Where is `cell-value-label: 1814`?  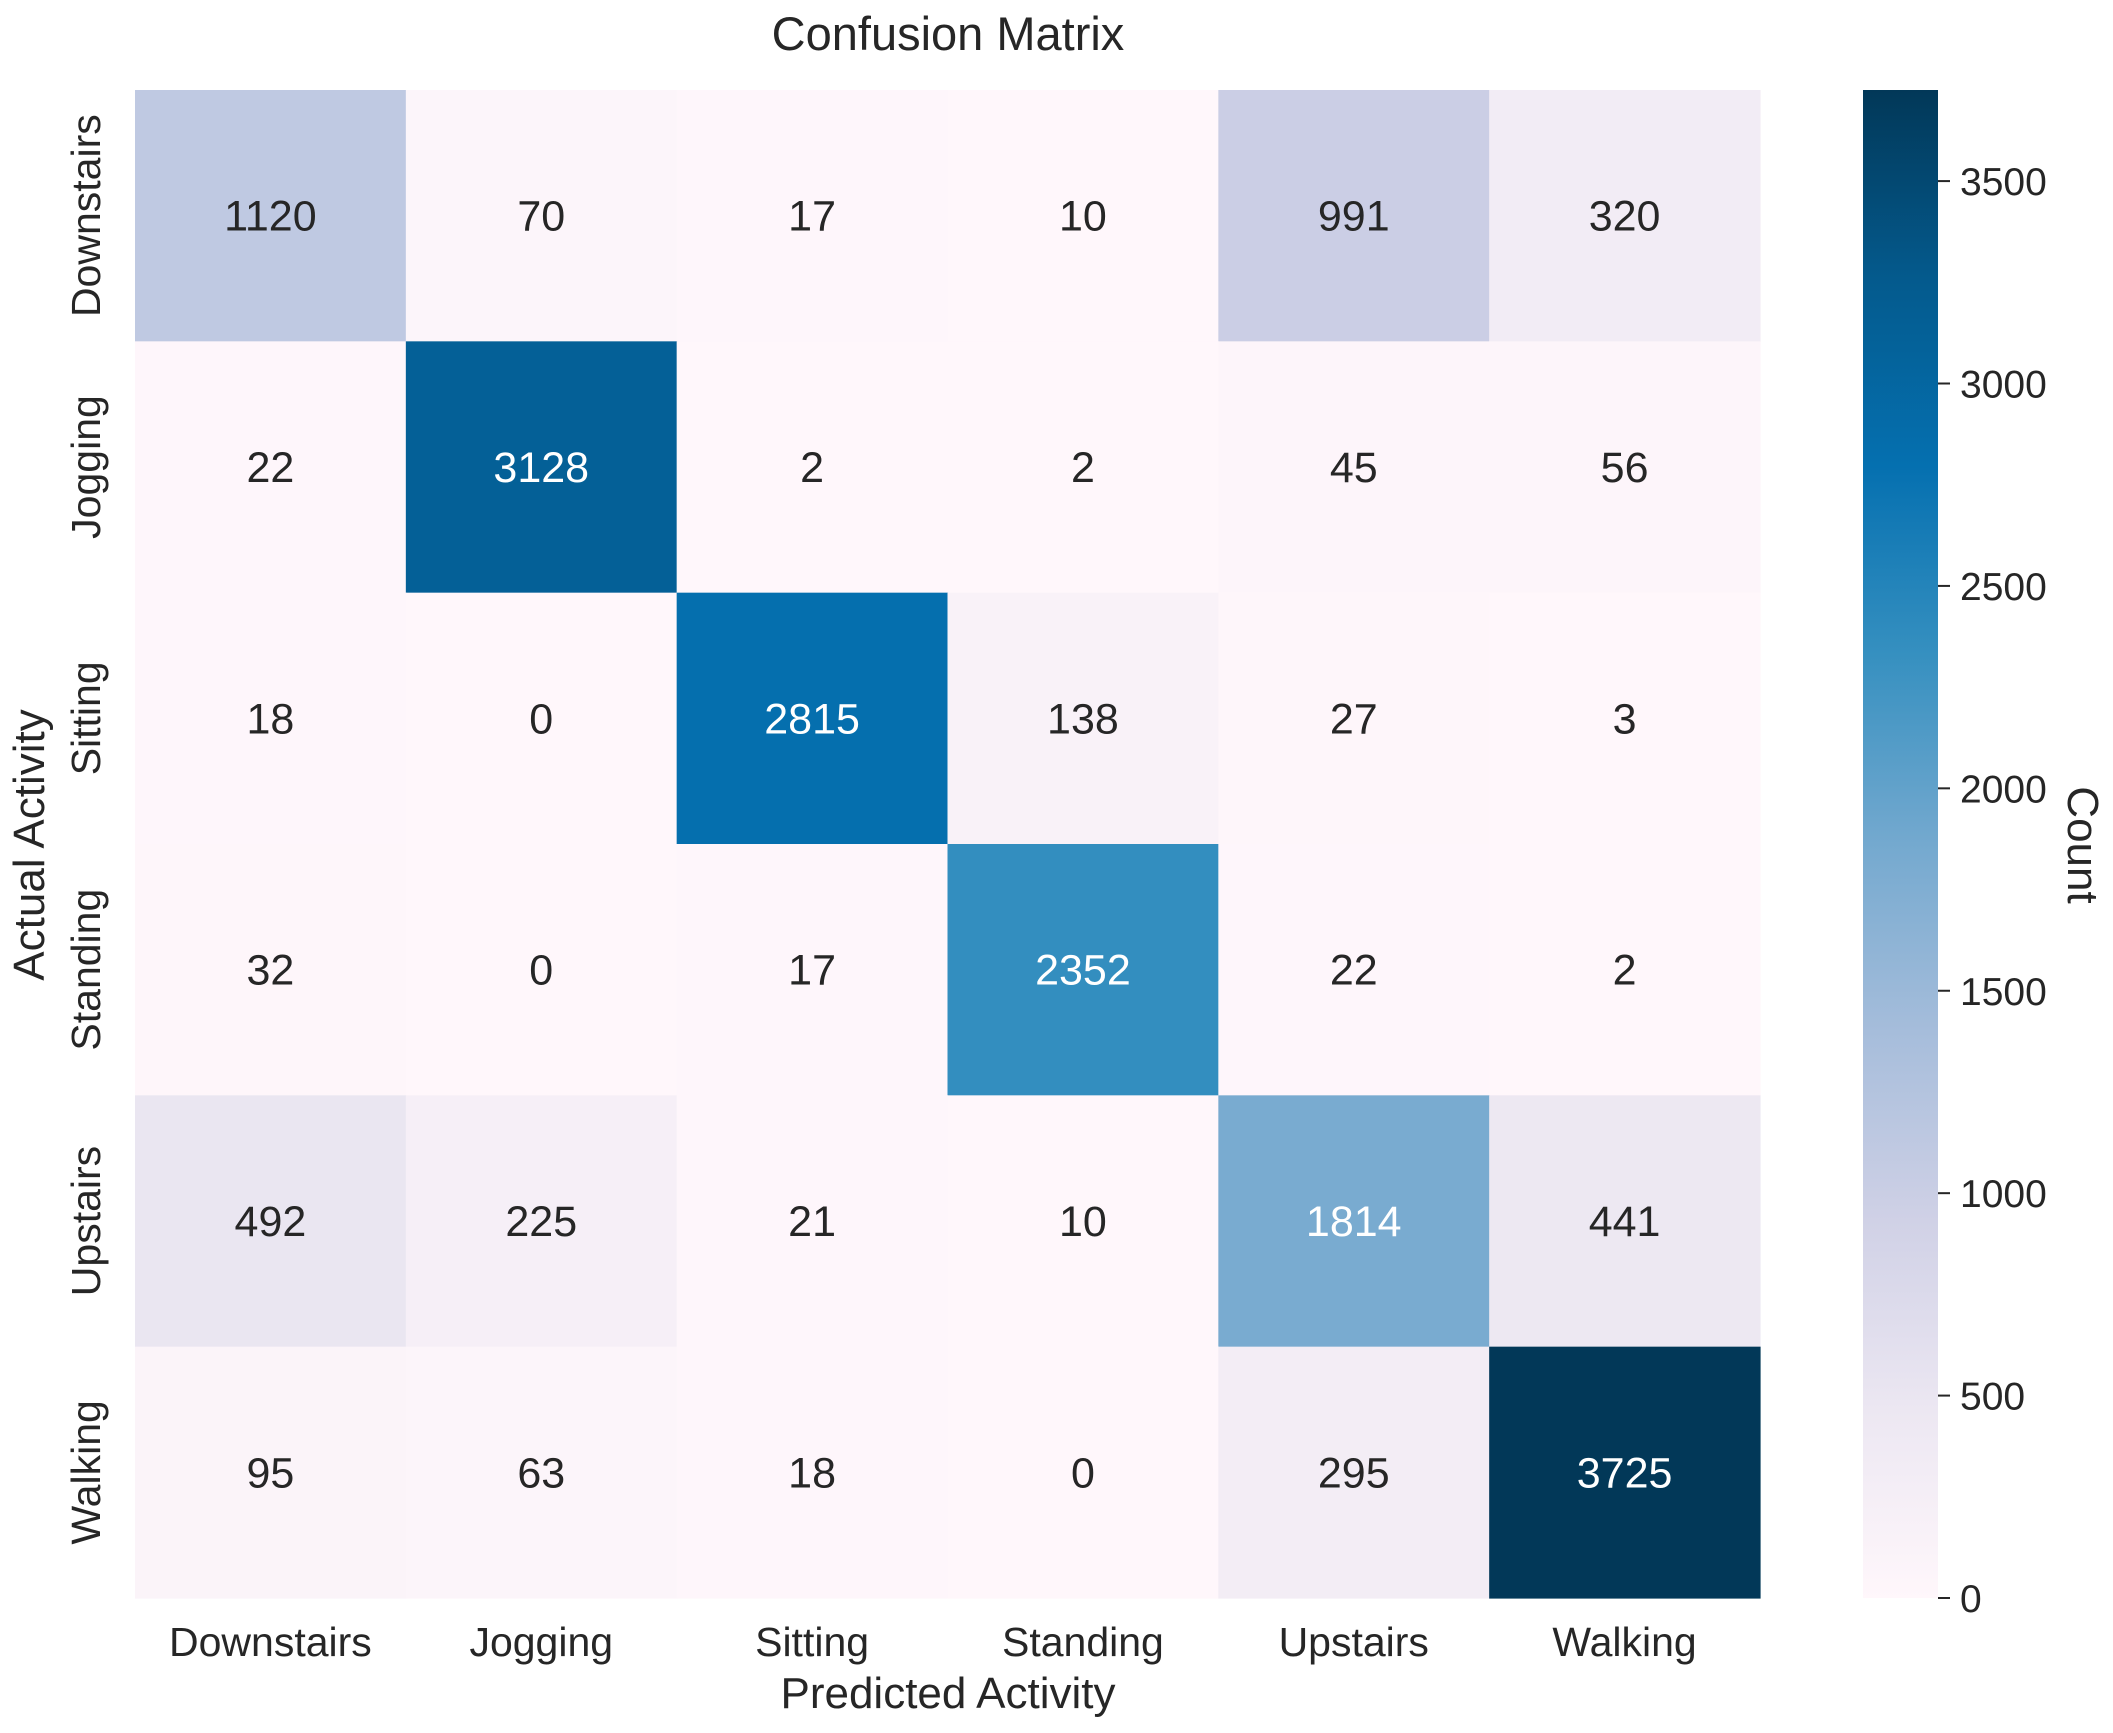 cell-value-label: 1814 is located at coordinates (1354, 1222).